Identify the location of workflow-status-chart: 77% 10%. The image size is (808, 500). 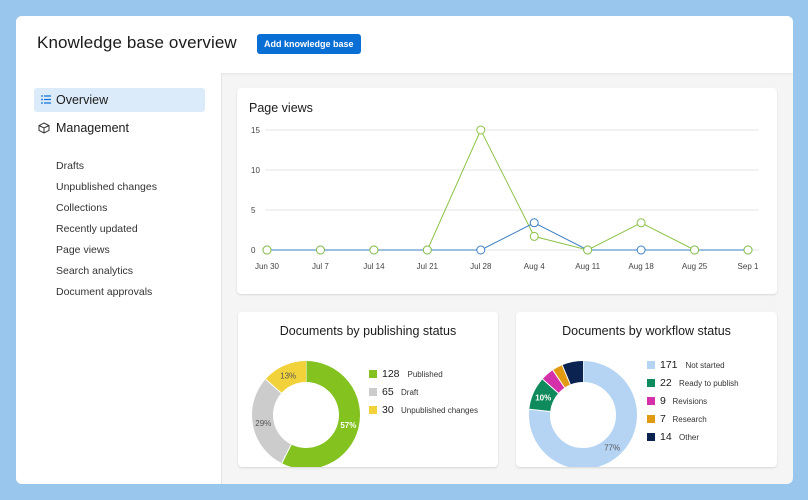
(583, 414).